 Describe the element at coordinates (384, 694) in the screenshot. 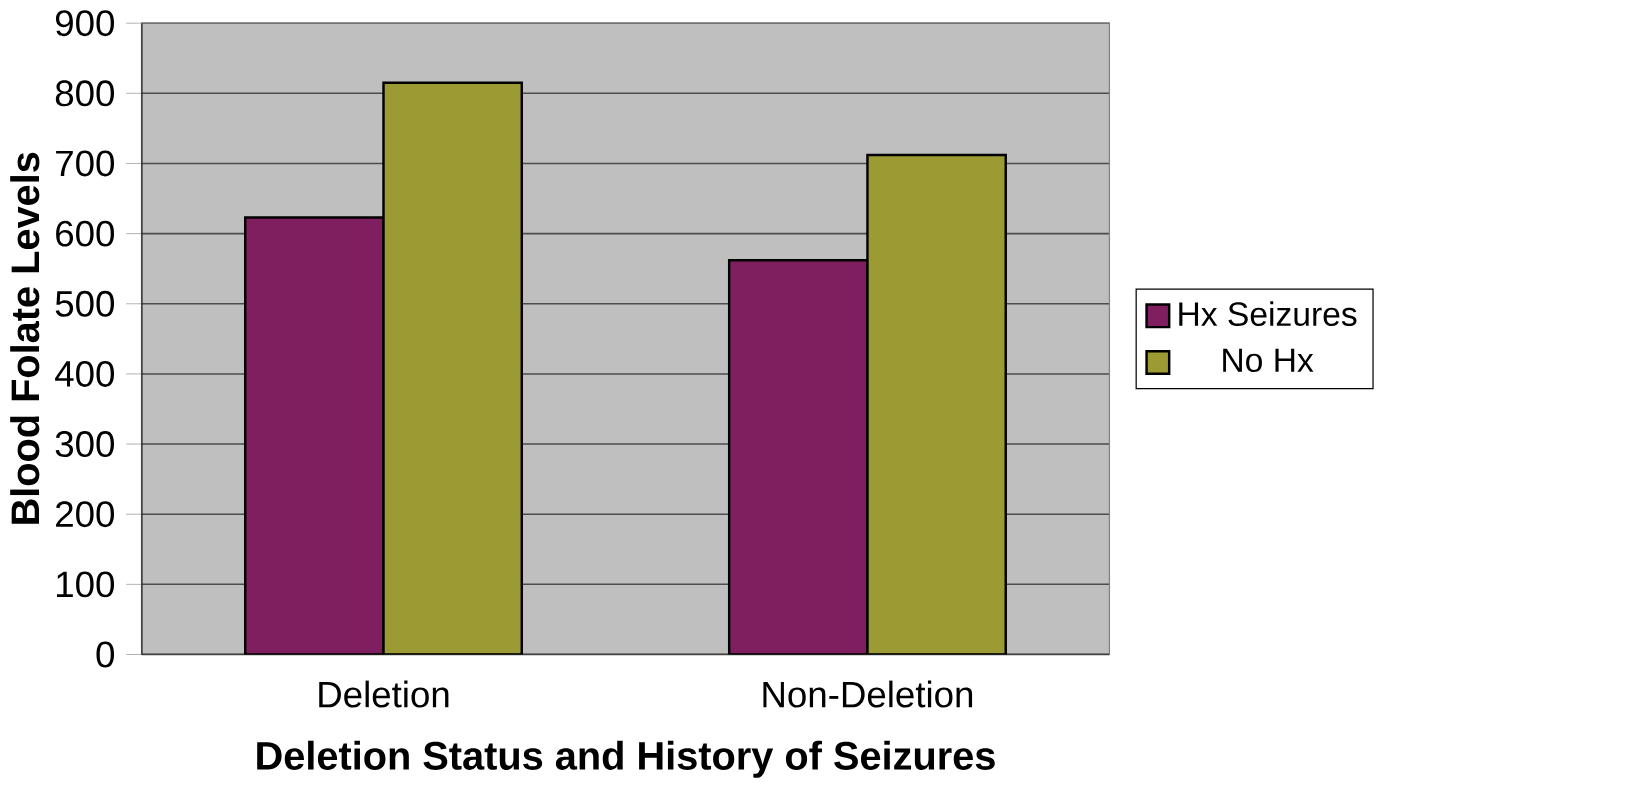

I see `x-tick-label: Deletion` at that location.